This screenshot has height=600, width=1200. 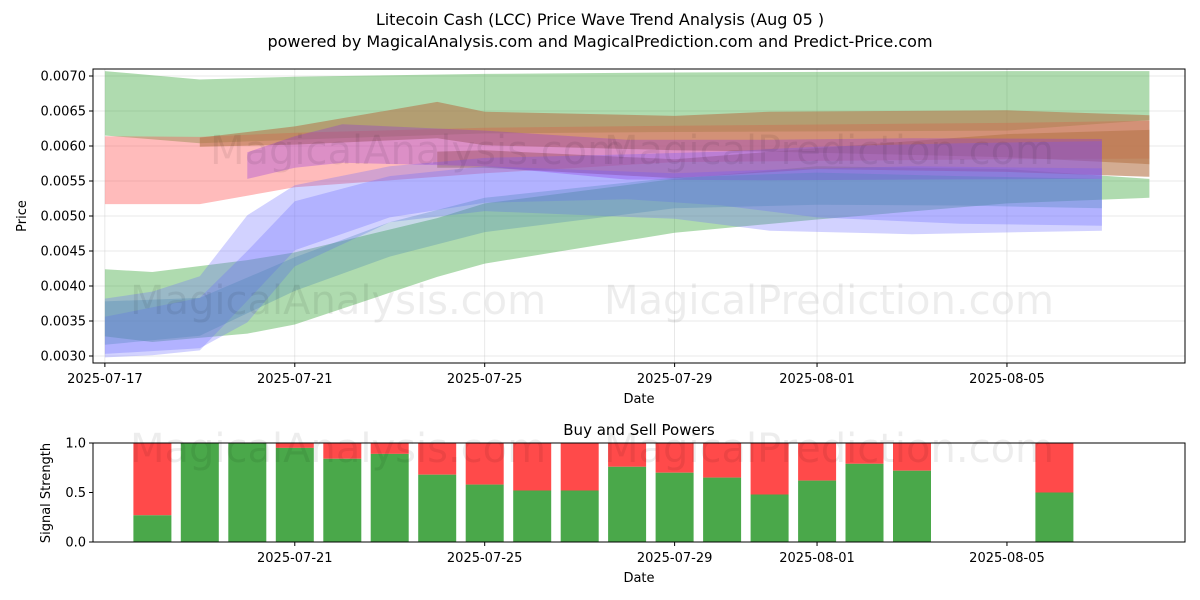 I want to click on price-y-tick-label: 0.0040, so click(x=64, y=287).